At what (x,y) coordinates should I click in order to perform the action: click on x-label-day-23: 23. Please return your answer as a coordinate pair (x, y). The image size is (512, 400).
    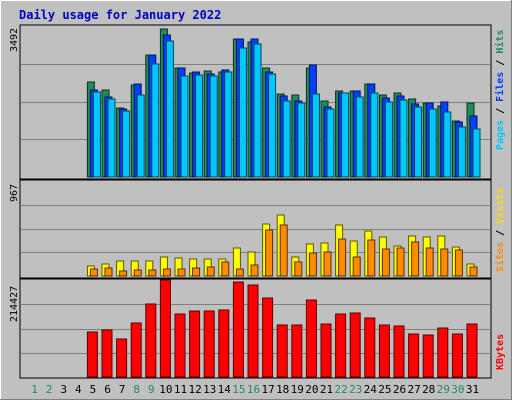
    Looking at the image, I should click on (355, 389).